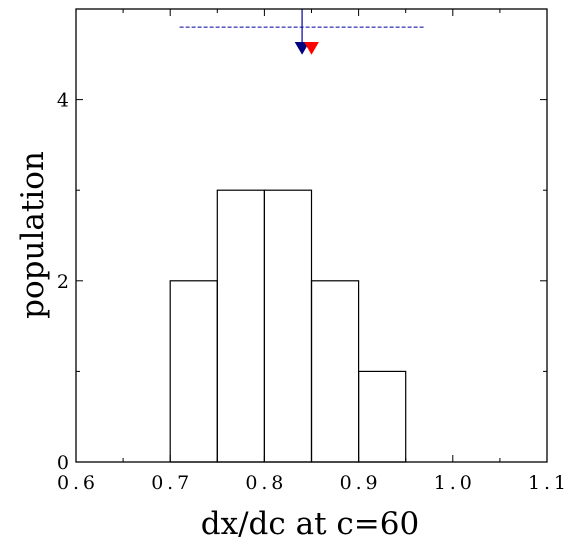 This screenshot has width=575, height=552. I want to click on x-tick-label-2: 0.8, so click(264, 483).